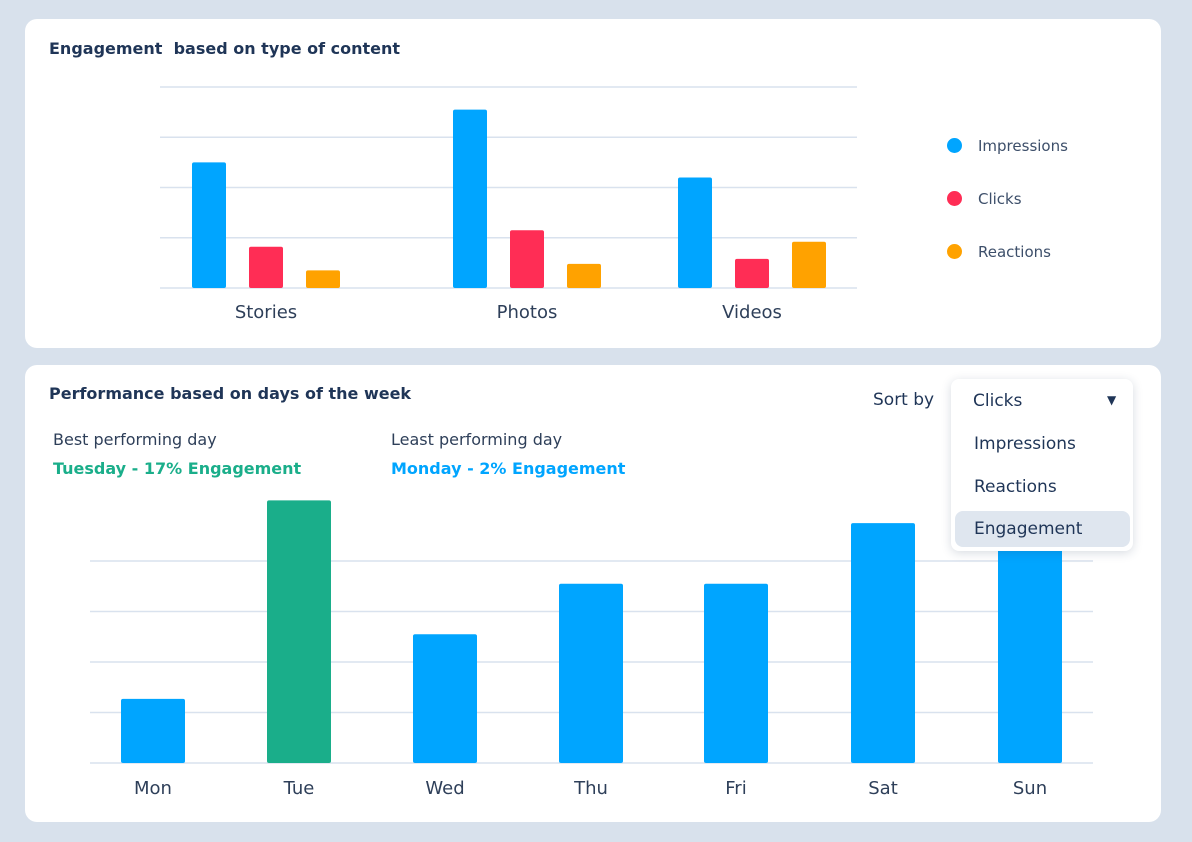  I want to click on sort-option-impressions: Impressions, so click(1025, 444).